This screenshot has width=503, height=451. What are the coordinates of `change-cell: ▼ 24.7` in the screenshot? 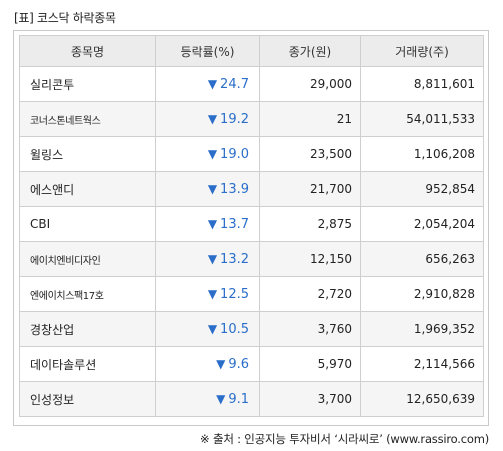 It's located at (207, 84).